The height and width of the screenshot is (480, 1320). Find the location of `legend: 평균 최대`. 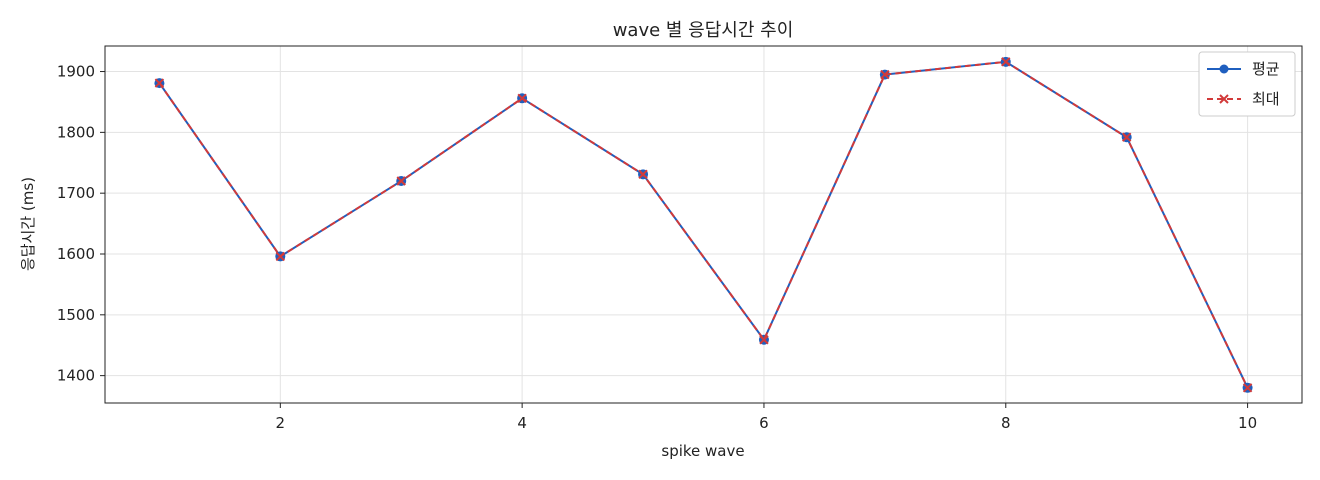

legend: 평균 최대 is located at coordinates (1247, 84).